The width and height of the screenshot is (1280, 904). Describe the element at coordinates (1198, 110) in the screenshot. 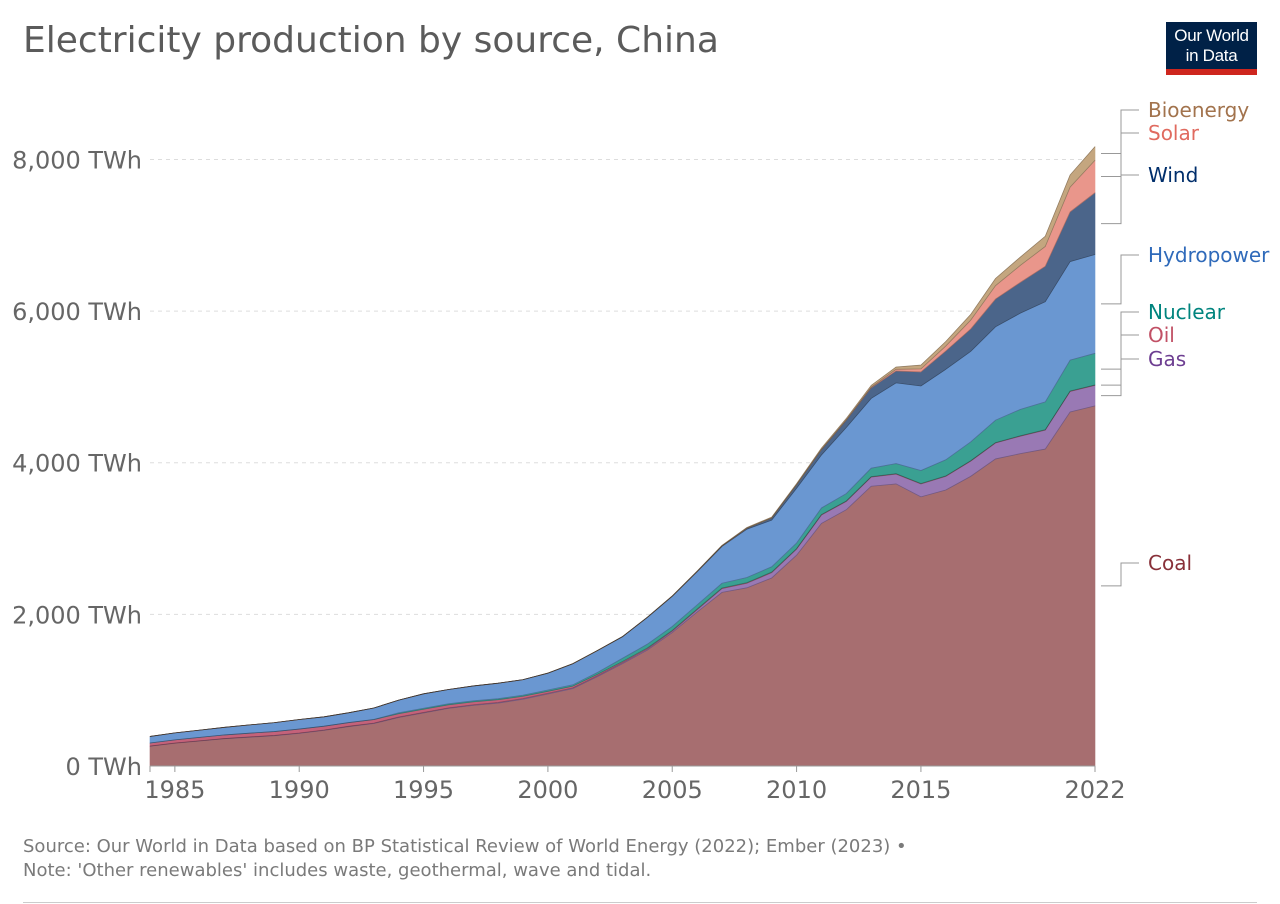

I see `series-label-bioenergy: Bioenergy` at that location.